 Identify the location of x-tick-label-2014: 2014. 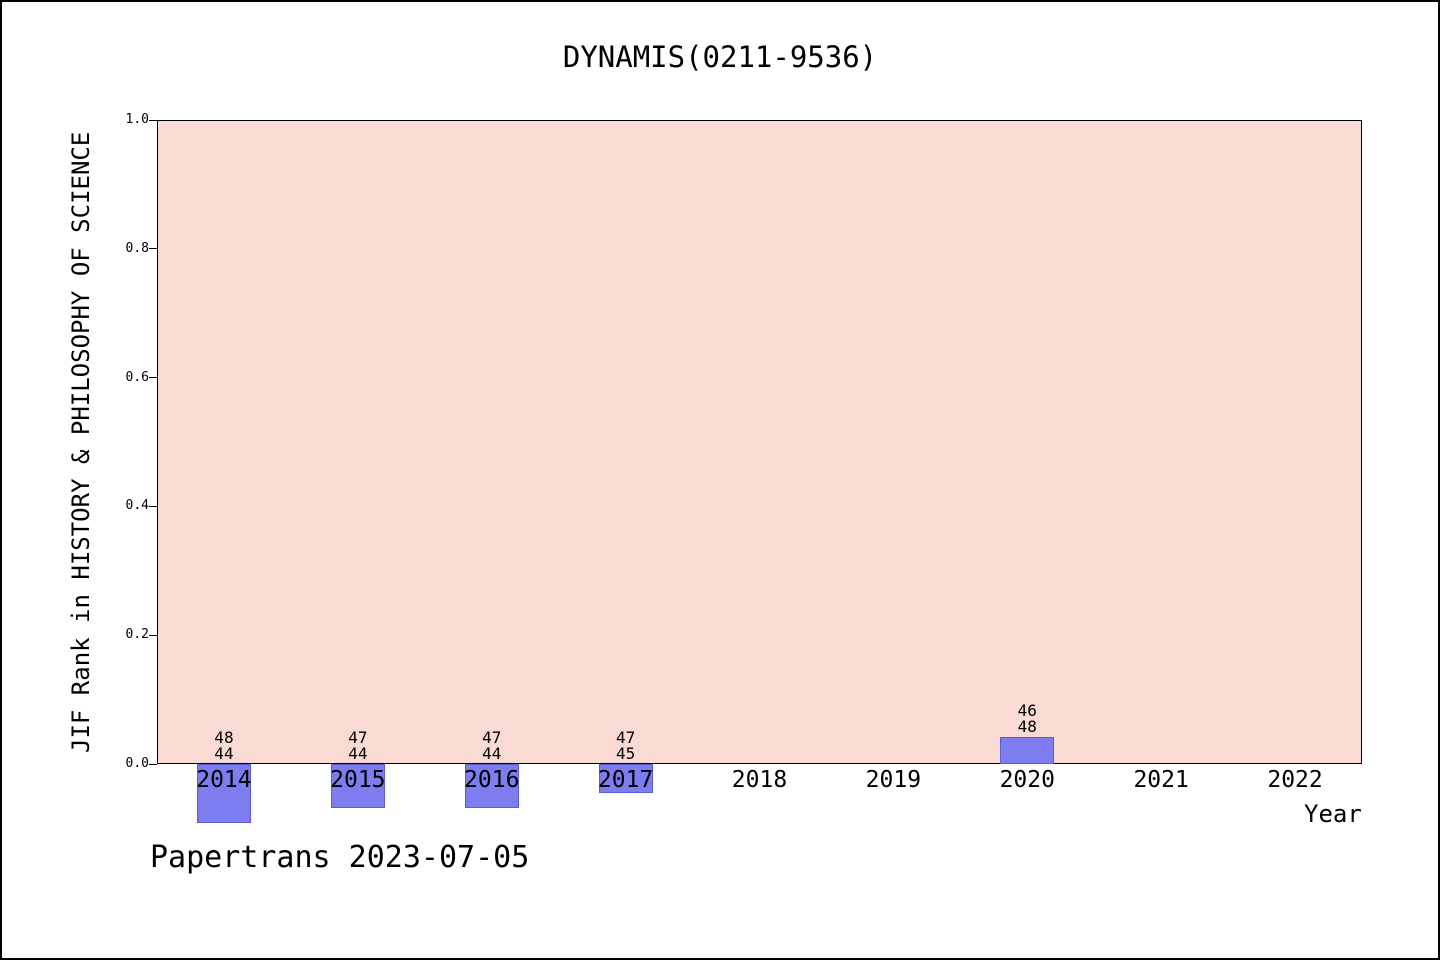
(224, 780).